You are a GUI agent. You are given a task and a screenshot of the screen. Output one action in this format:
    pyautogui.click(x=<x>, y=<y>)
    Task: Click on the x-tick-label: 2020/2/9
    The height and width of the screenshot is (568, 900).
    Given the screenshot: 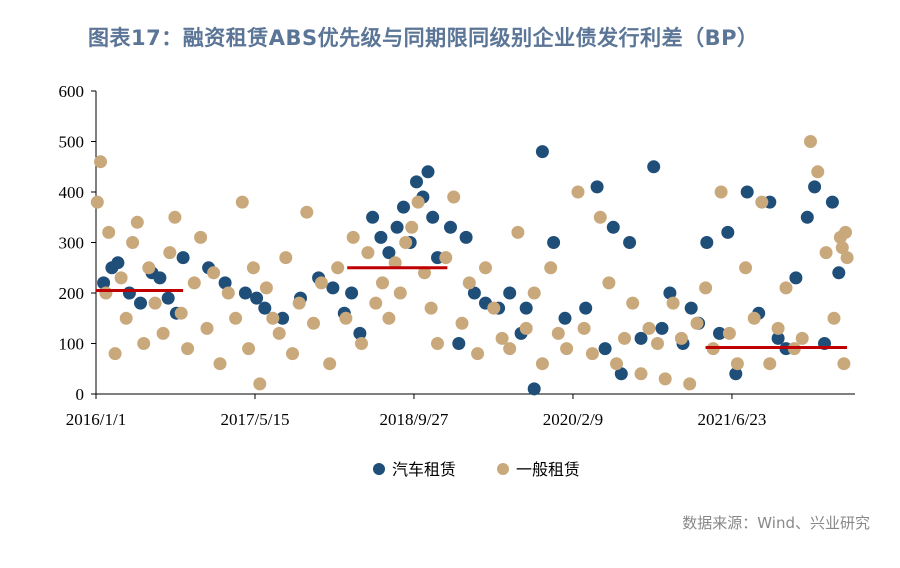 What is the action you would take?
    pyautogui.click(x=573, y=419)
    